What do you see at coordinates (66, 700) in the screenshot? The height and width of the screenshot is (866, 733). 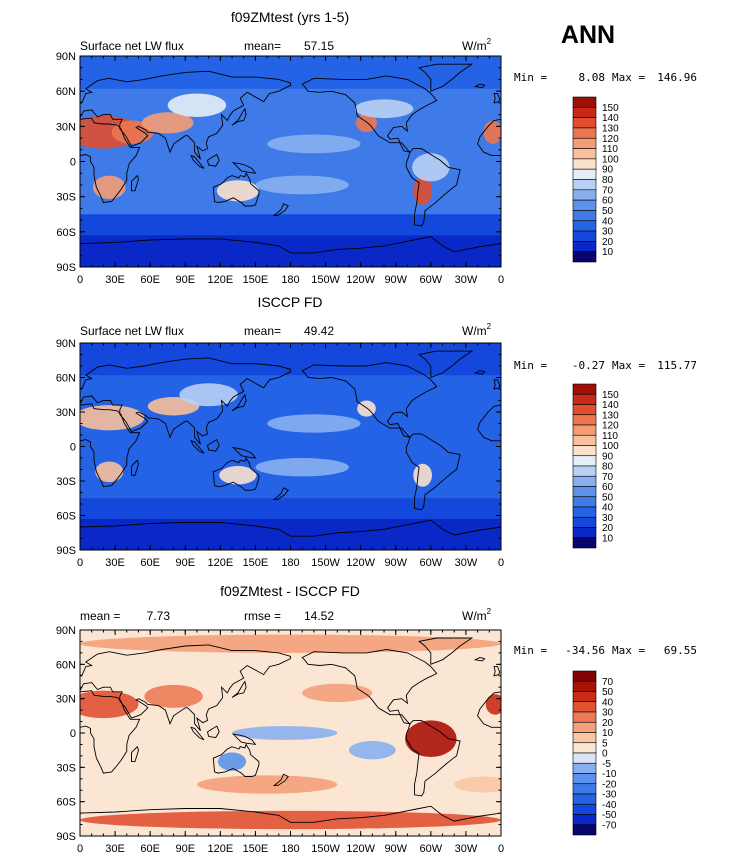 I see `y-tick-label: 30N` at bounding box center [66, 700].